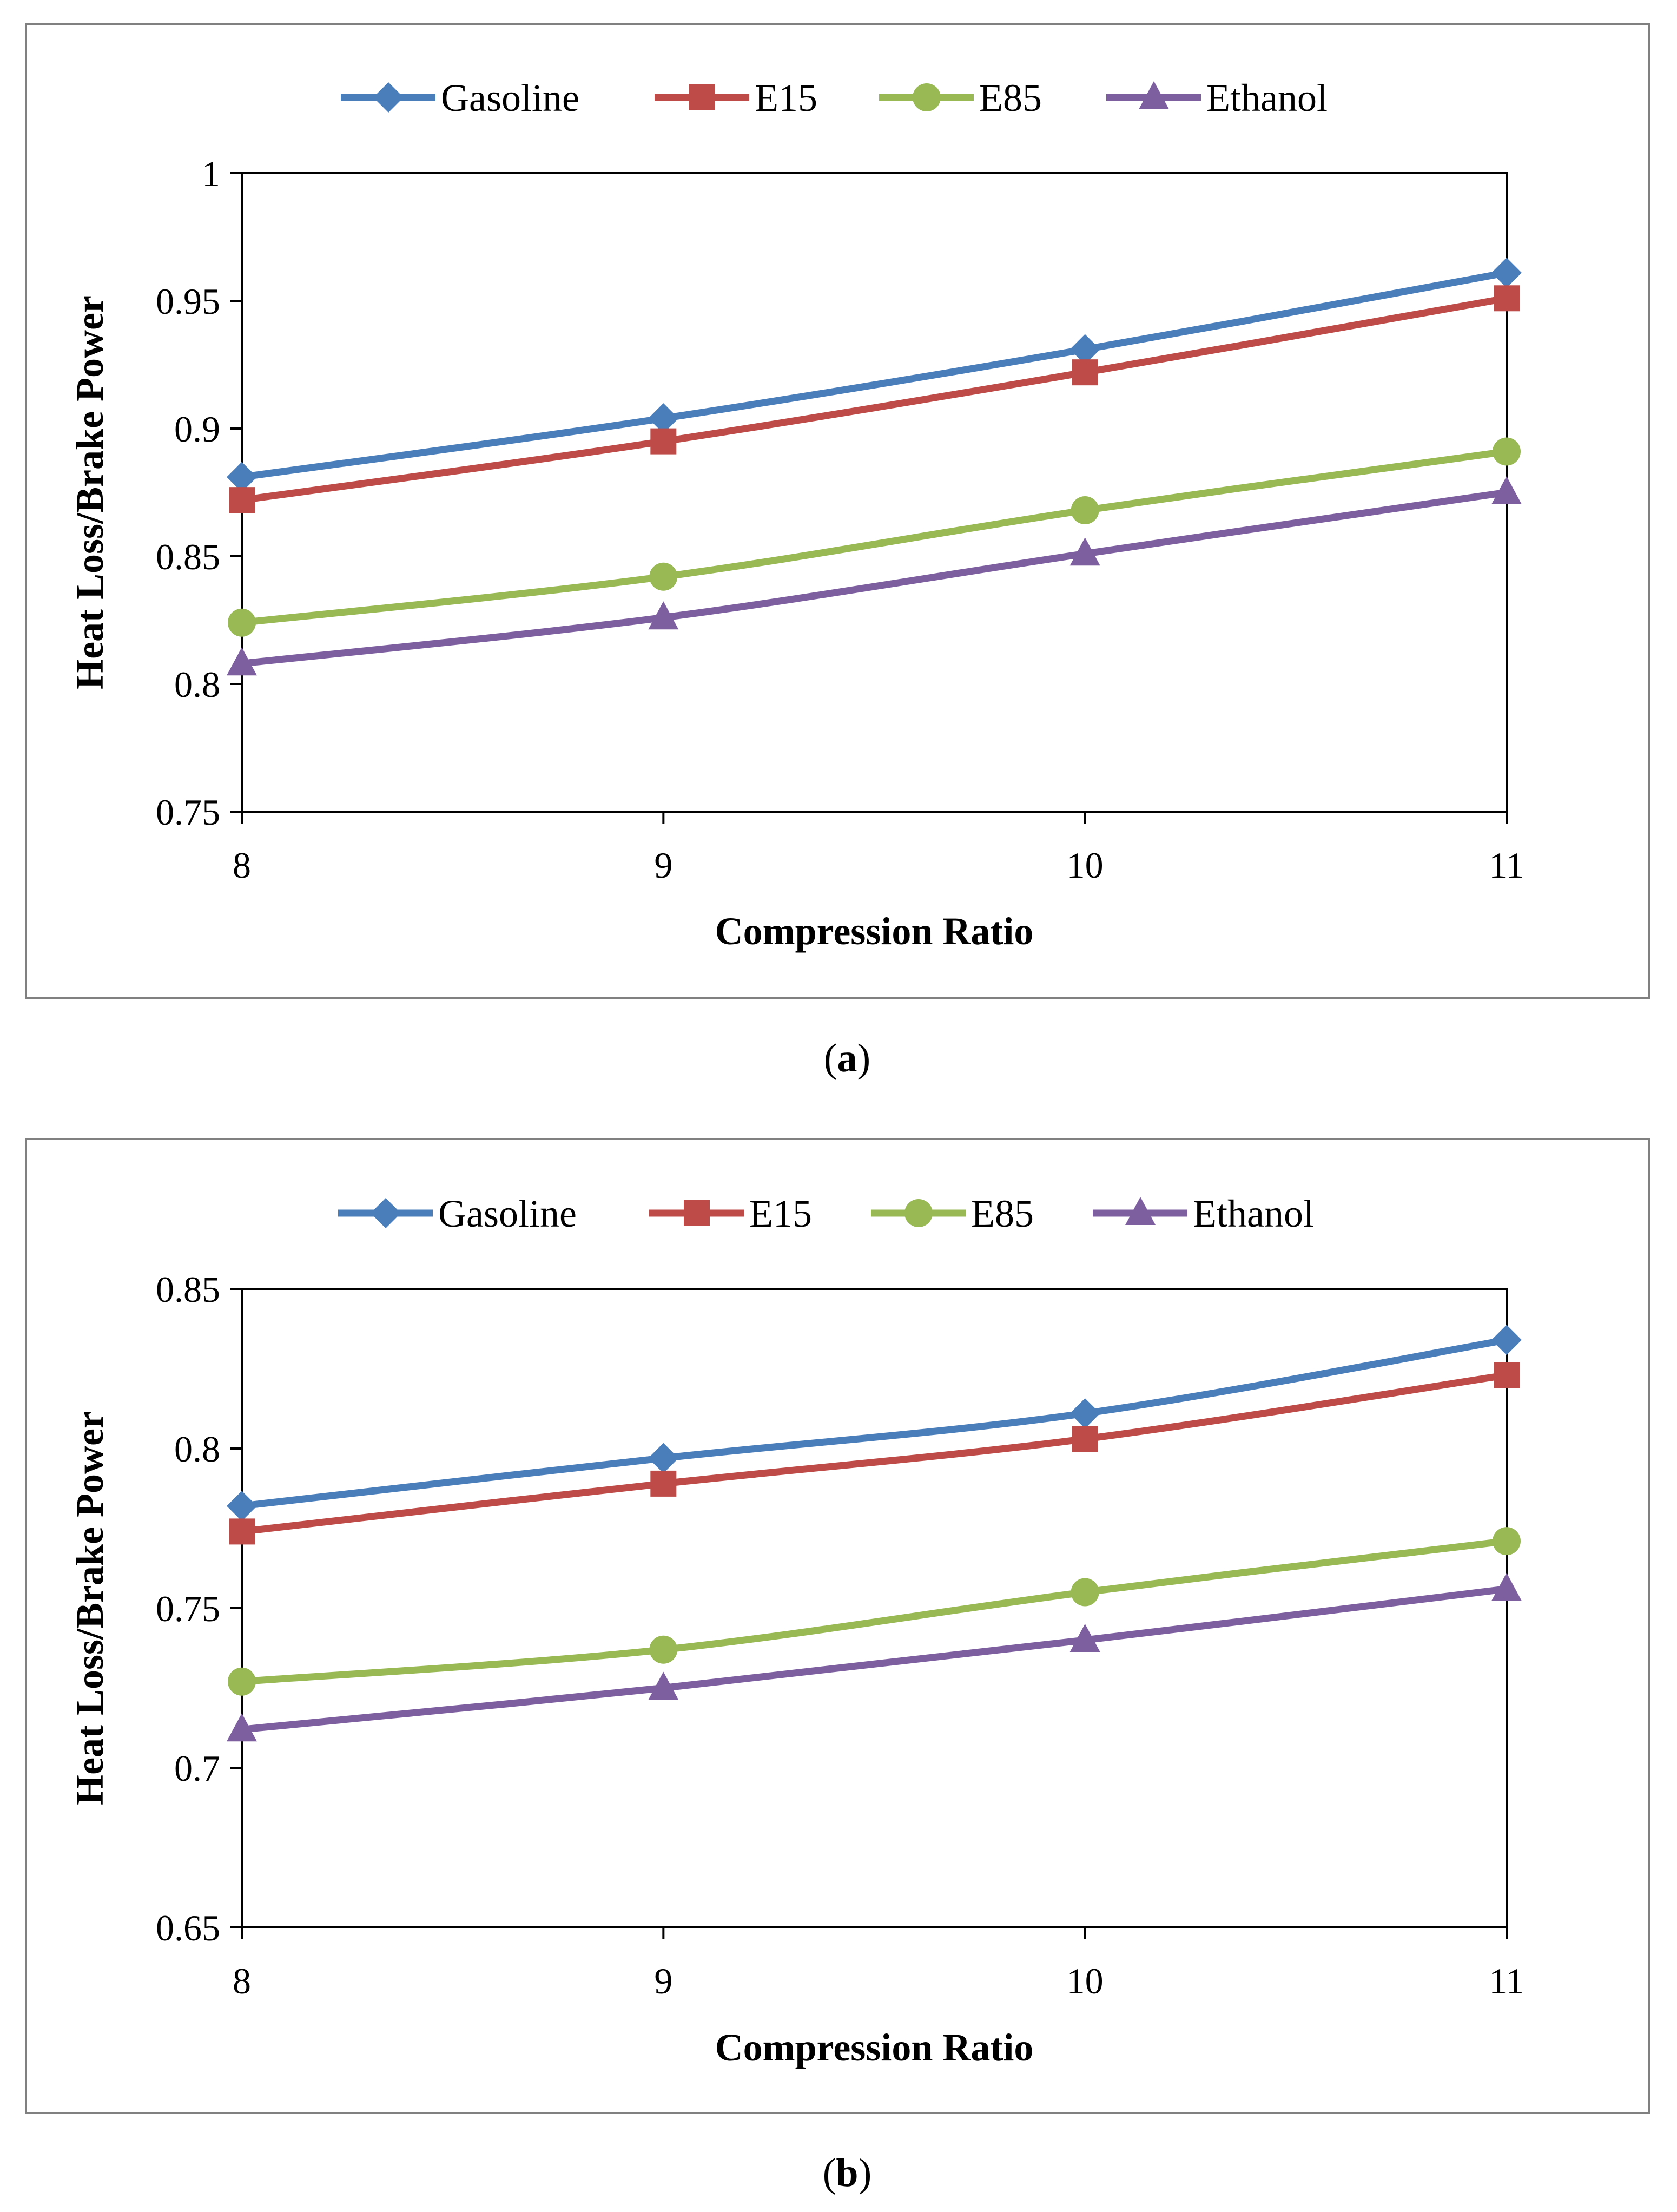 The width and height of the screenshot is (1677, 2212). I want to click on y-tick-label: 0.7, so click(197, 1769).